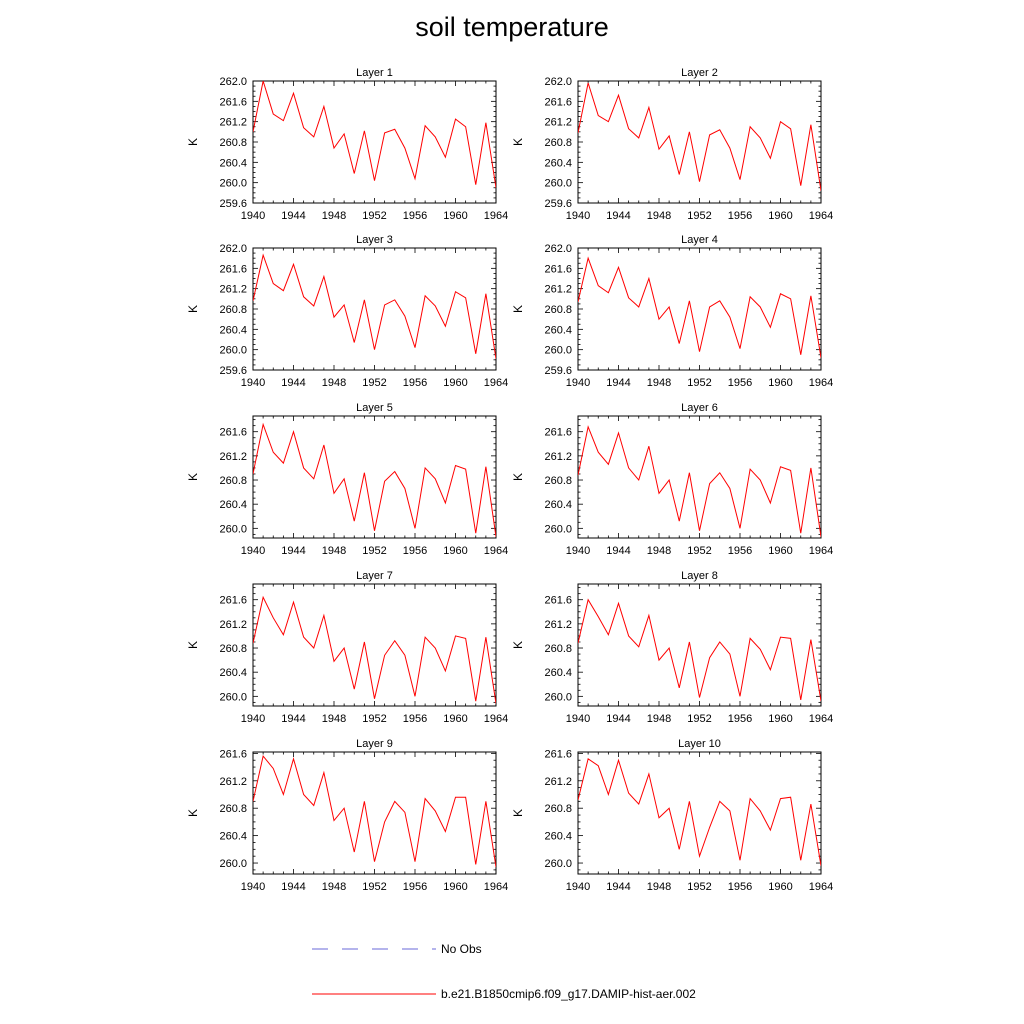 This screenshot has height=1024, width=1024. Describe the element at coordinates (233, 673) in the screenshot. I see `panel-7-ytick-label: 260.4` at that location.